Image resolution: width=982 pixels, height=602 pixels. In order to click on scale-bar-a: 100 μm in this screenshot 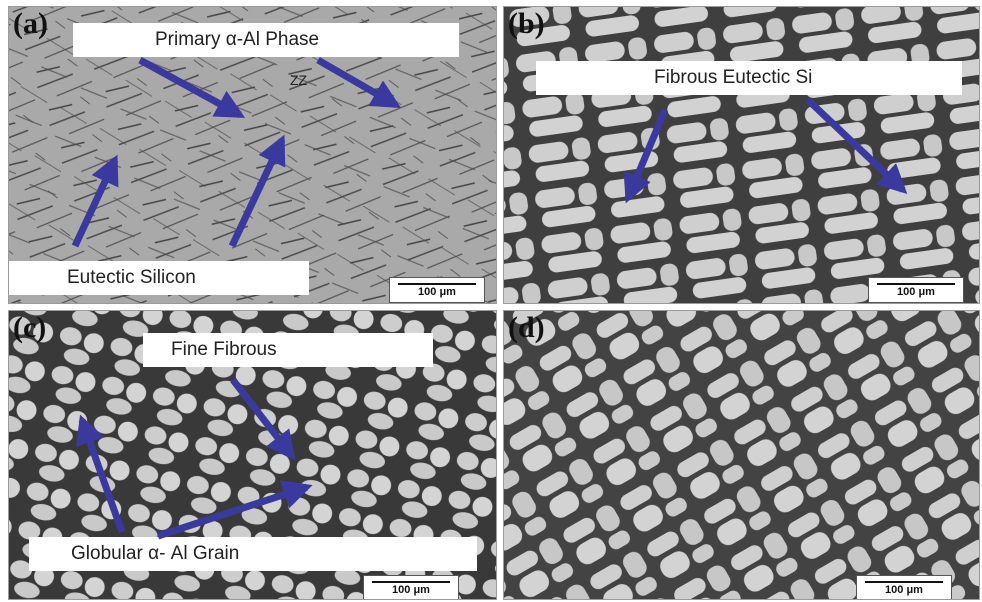, I will do `click(437, 290)`.